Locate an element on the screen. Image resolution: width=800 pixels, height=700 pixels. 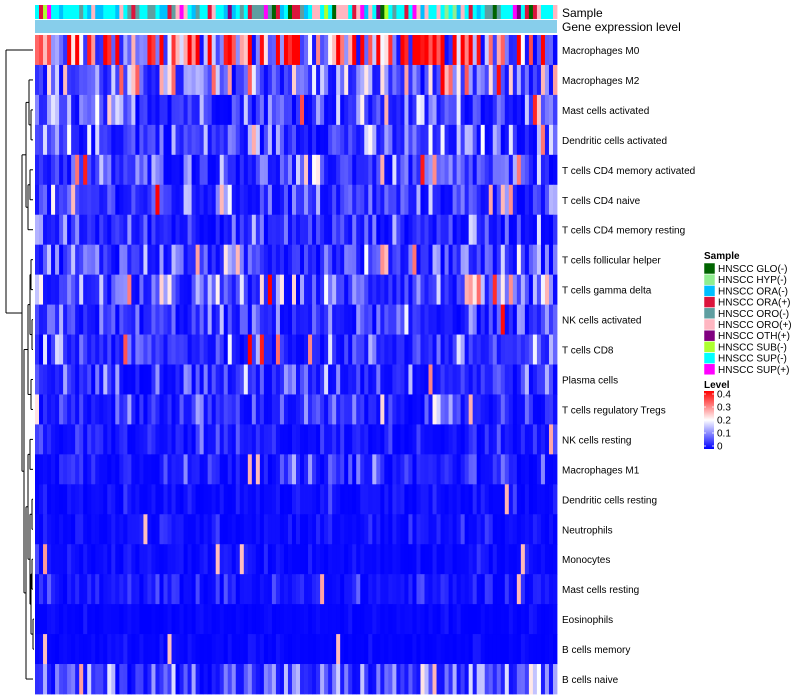
row-label: T cells CD8 is located at coordinates (588, 351).